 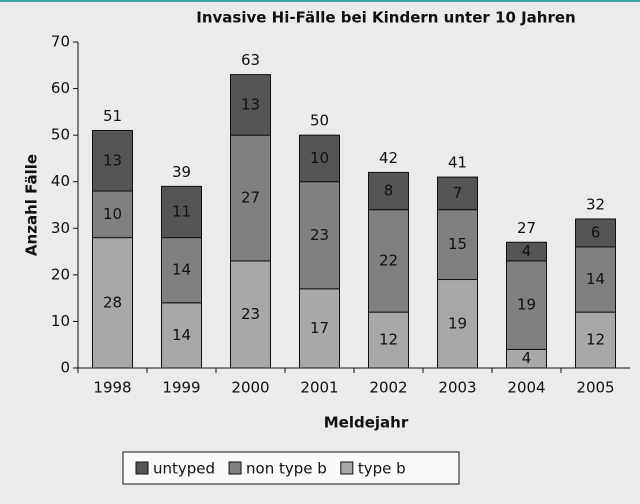 What do you see at coordinates (181, 172) in the screenshot?
I see `total-label: 39` at bounding box center [181, 172].